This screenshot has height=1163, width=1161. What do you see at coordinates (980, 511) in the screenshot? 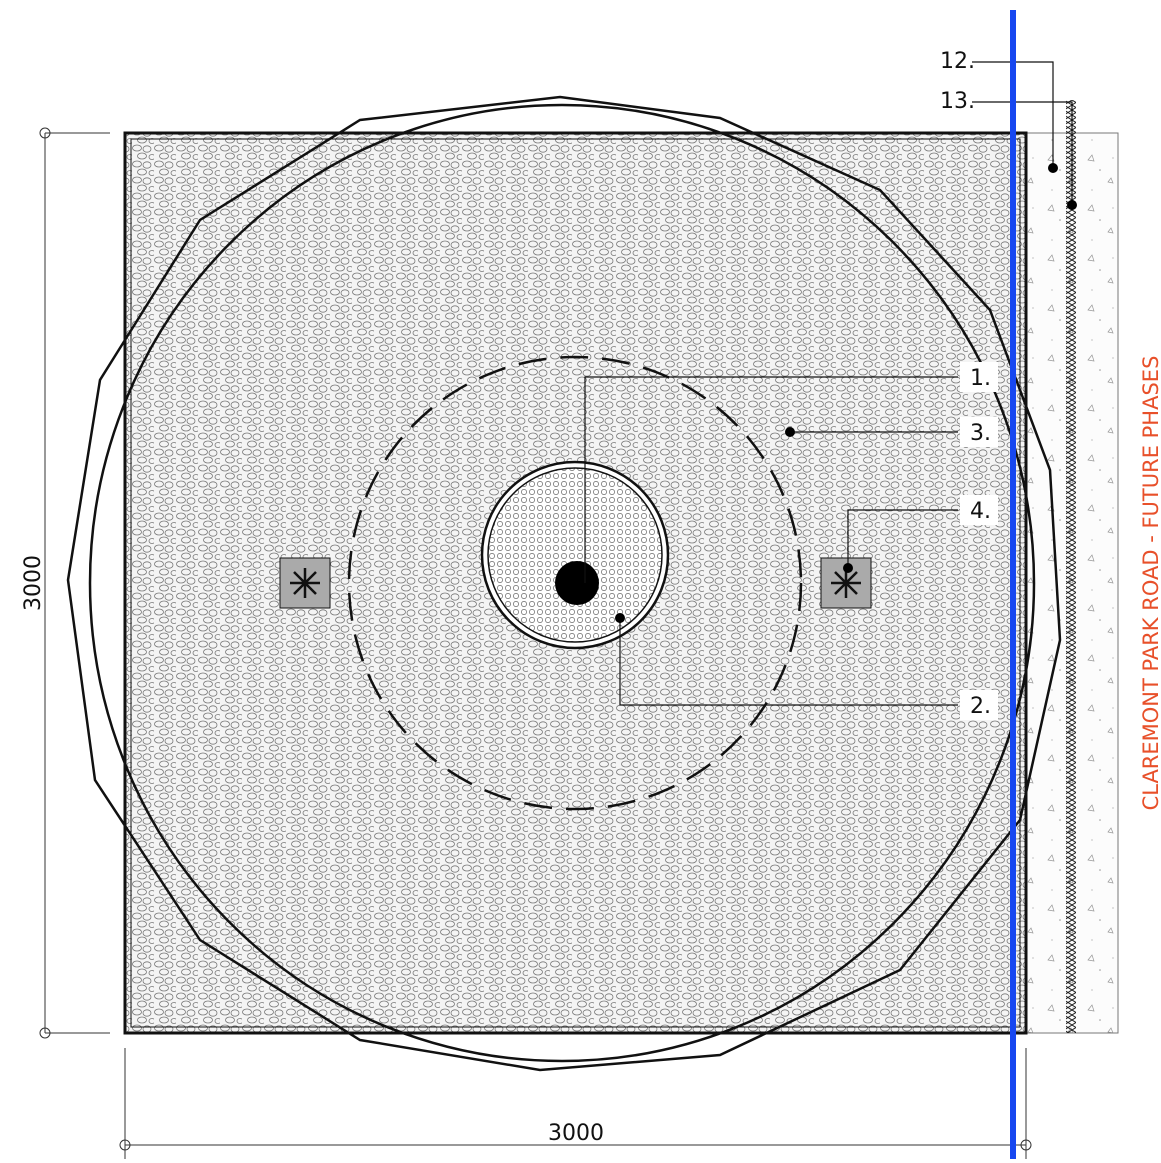
I see `callout-label: 4.` at bounding box center [980, 511].